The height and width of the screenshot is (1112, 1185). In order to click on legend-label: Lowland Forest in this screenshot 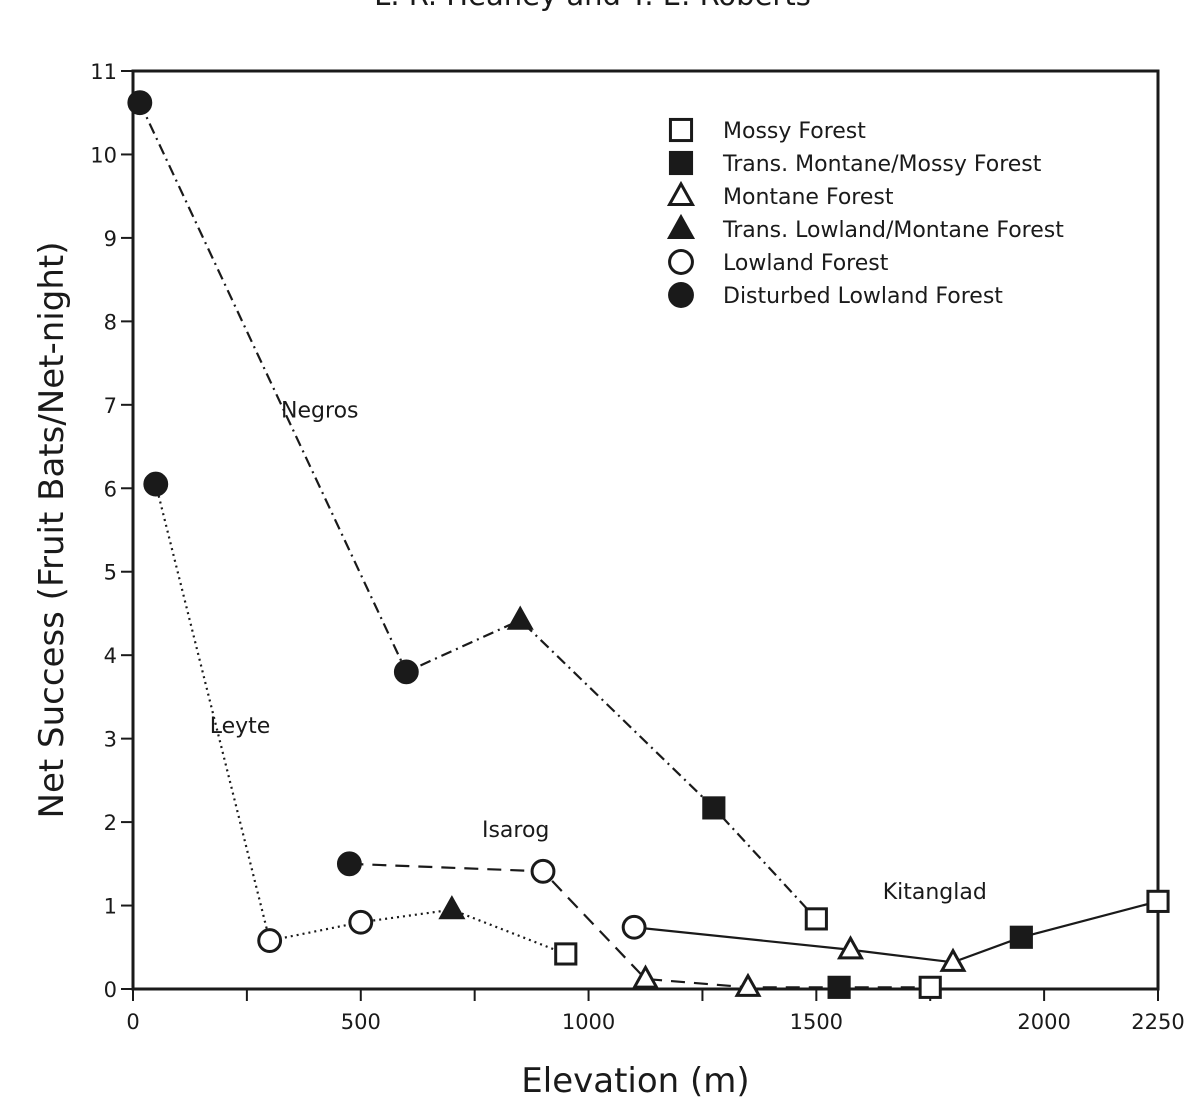, I will do `click(806, 263)`.